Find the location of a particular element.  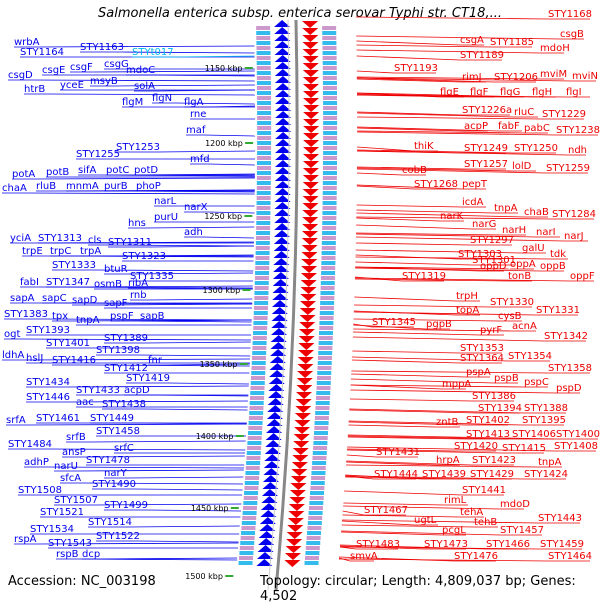

gene-label-right: oppB is located at coordinates (553, 266).